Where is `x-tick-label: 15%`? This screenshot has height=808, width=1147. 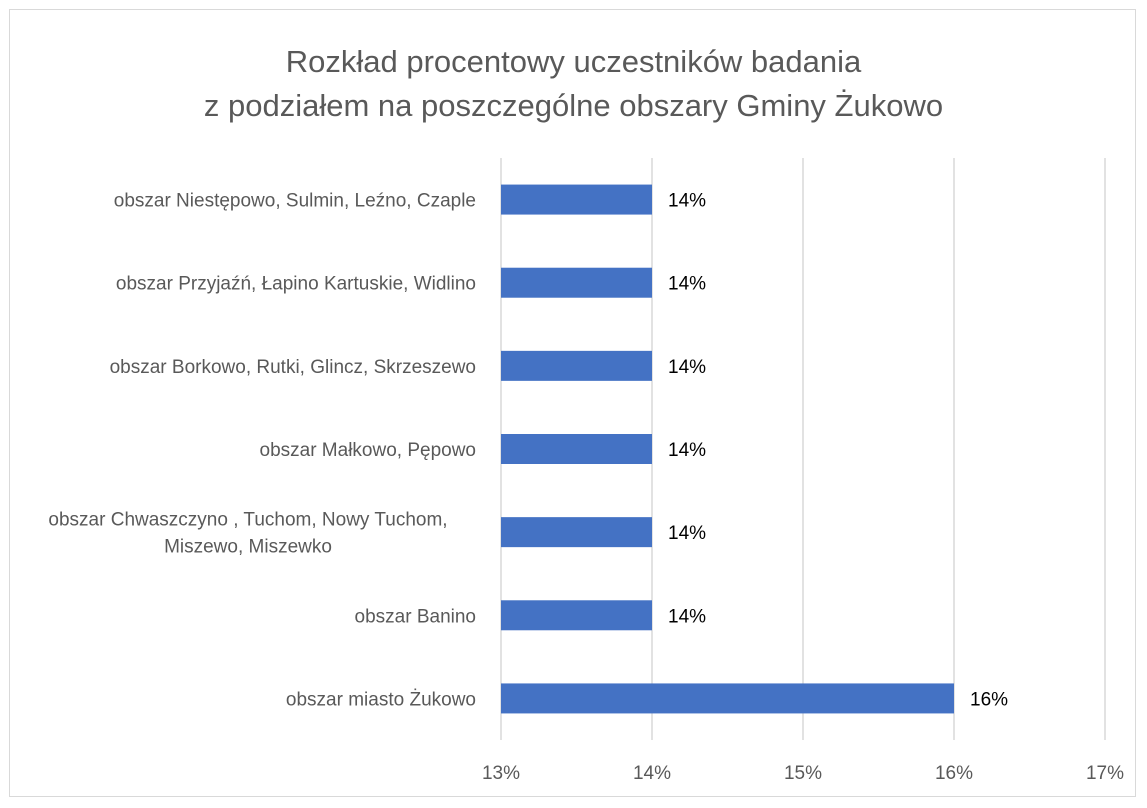
x-tick-label: 15% is located at coordinates (803, 773).